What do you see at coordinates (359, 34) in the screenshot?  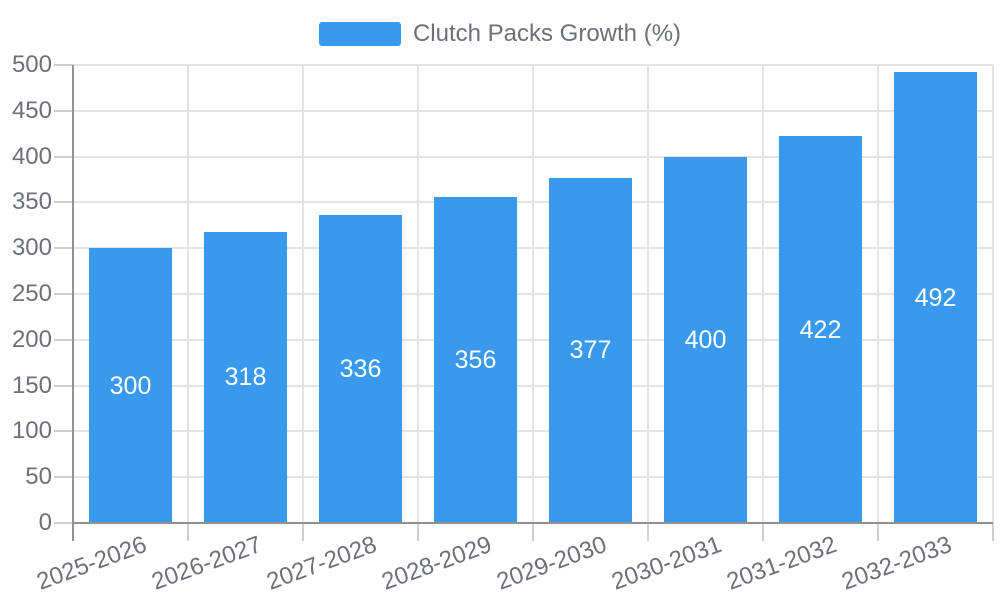 I see `legend-swatch` at bounding box center [359, 34].